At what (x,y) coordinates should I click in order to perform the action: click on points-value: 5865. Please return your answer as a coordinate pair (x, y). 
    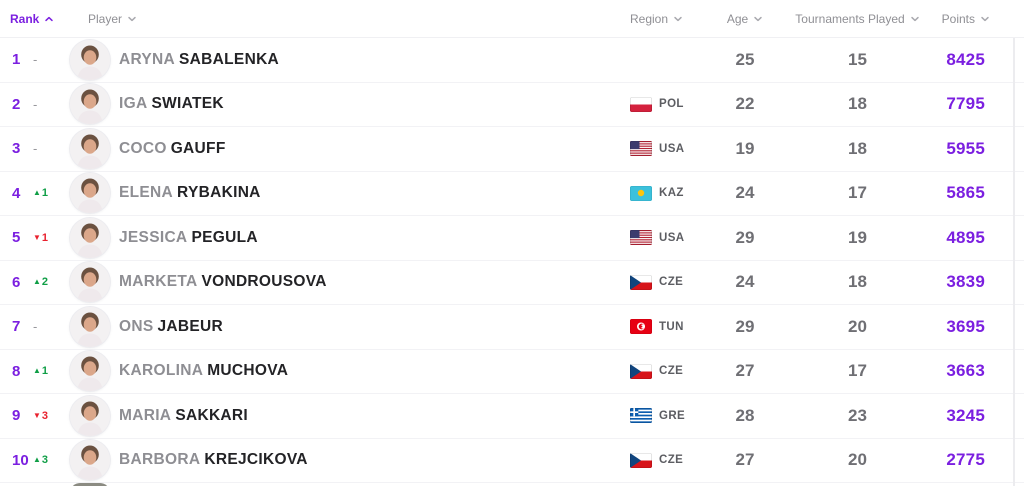
    Looking at the image, I should click on (965, 193).